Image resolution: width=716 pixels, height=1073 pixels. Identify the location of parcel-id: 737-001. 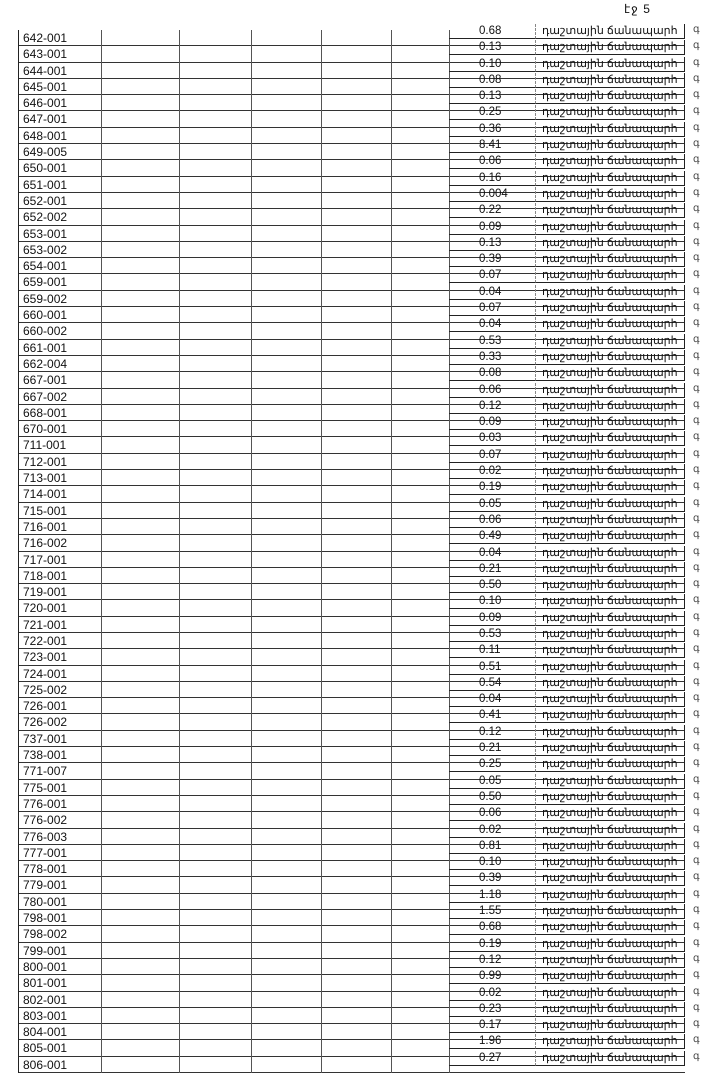
(45, 738).